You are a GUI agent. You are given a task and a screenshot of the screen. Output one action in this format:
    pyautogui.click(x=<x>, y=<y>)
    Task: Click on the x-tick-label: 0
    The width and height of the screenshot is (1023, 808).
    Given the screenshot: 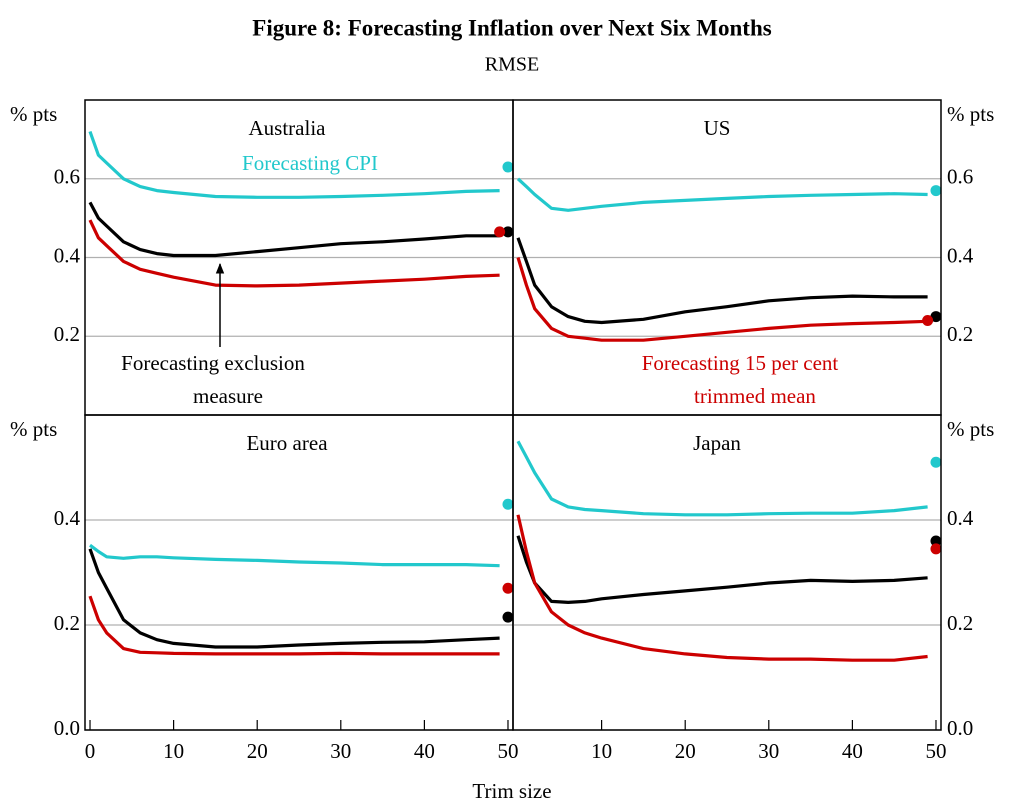 What is the action you would take?
    pyautogui.click(x=90, y=751)
    